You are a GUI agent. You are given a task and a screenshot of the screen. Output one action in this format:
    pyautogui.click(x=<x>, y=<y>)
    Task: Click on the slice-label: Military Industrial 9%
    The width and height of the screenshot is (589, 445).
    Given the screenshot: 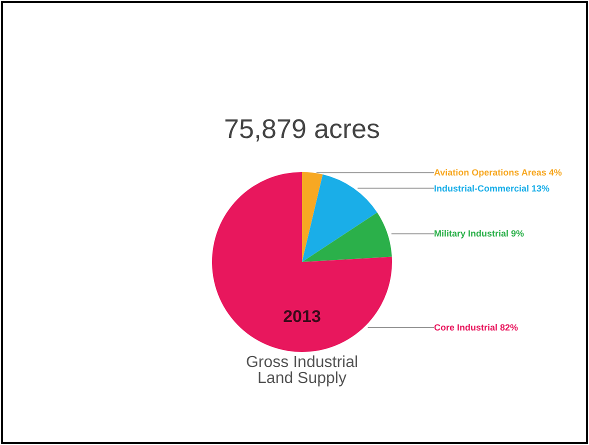 What is the action you would take?
    pyautogui.click(x=479, y=233)
    